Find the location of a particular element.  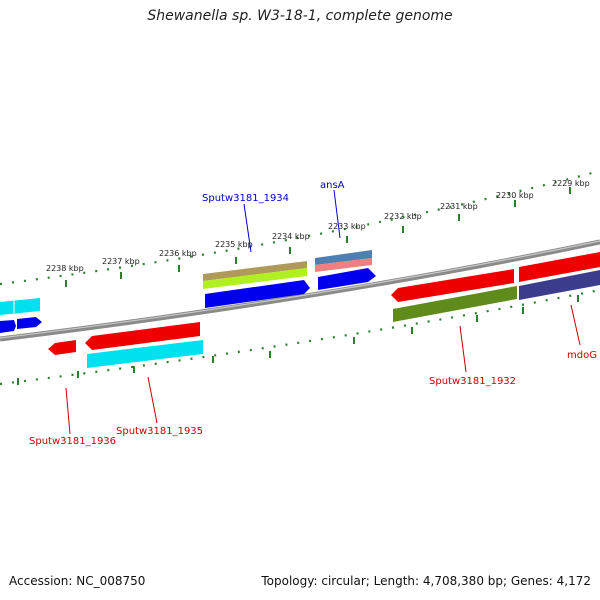

leader-sputw3181-1936 is located at coordinates (68, 411).